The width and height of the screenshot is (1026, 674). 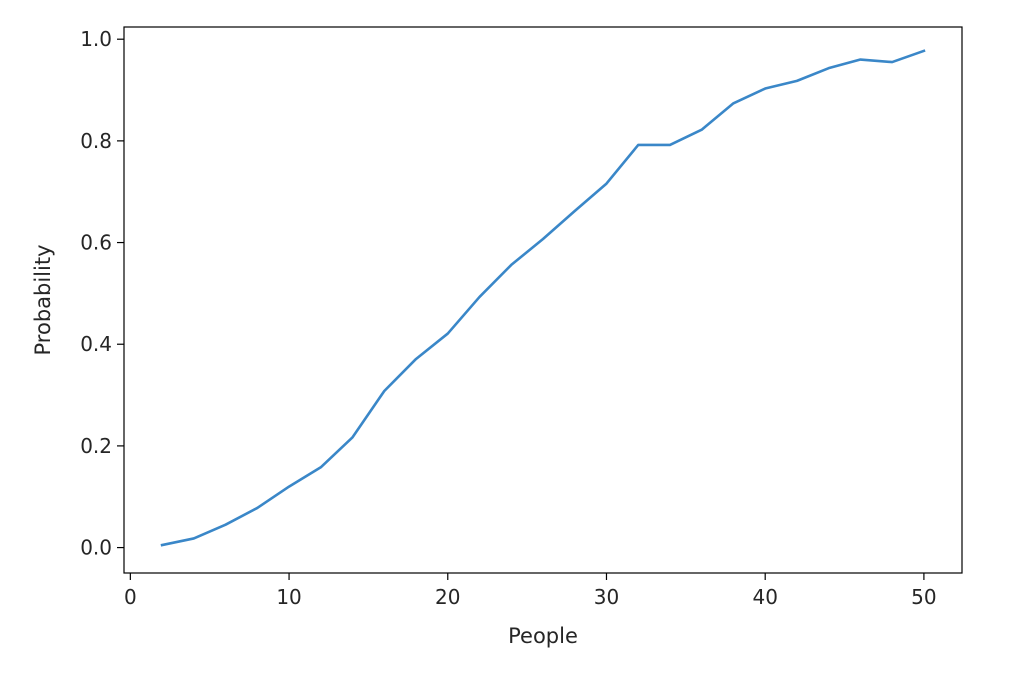 I want to click on y-tick-label: 0.6, so click(x=96, y=243).